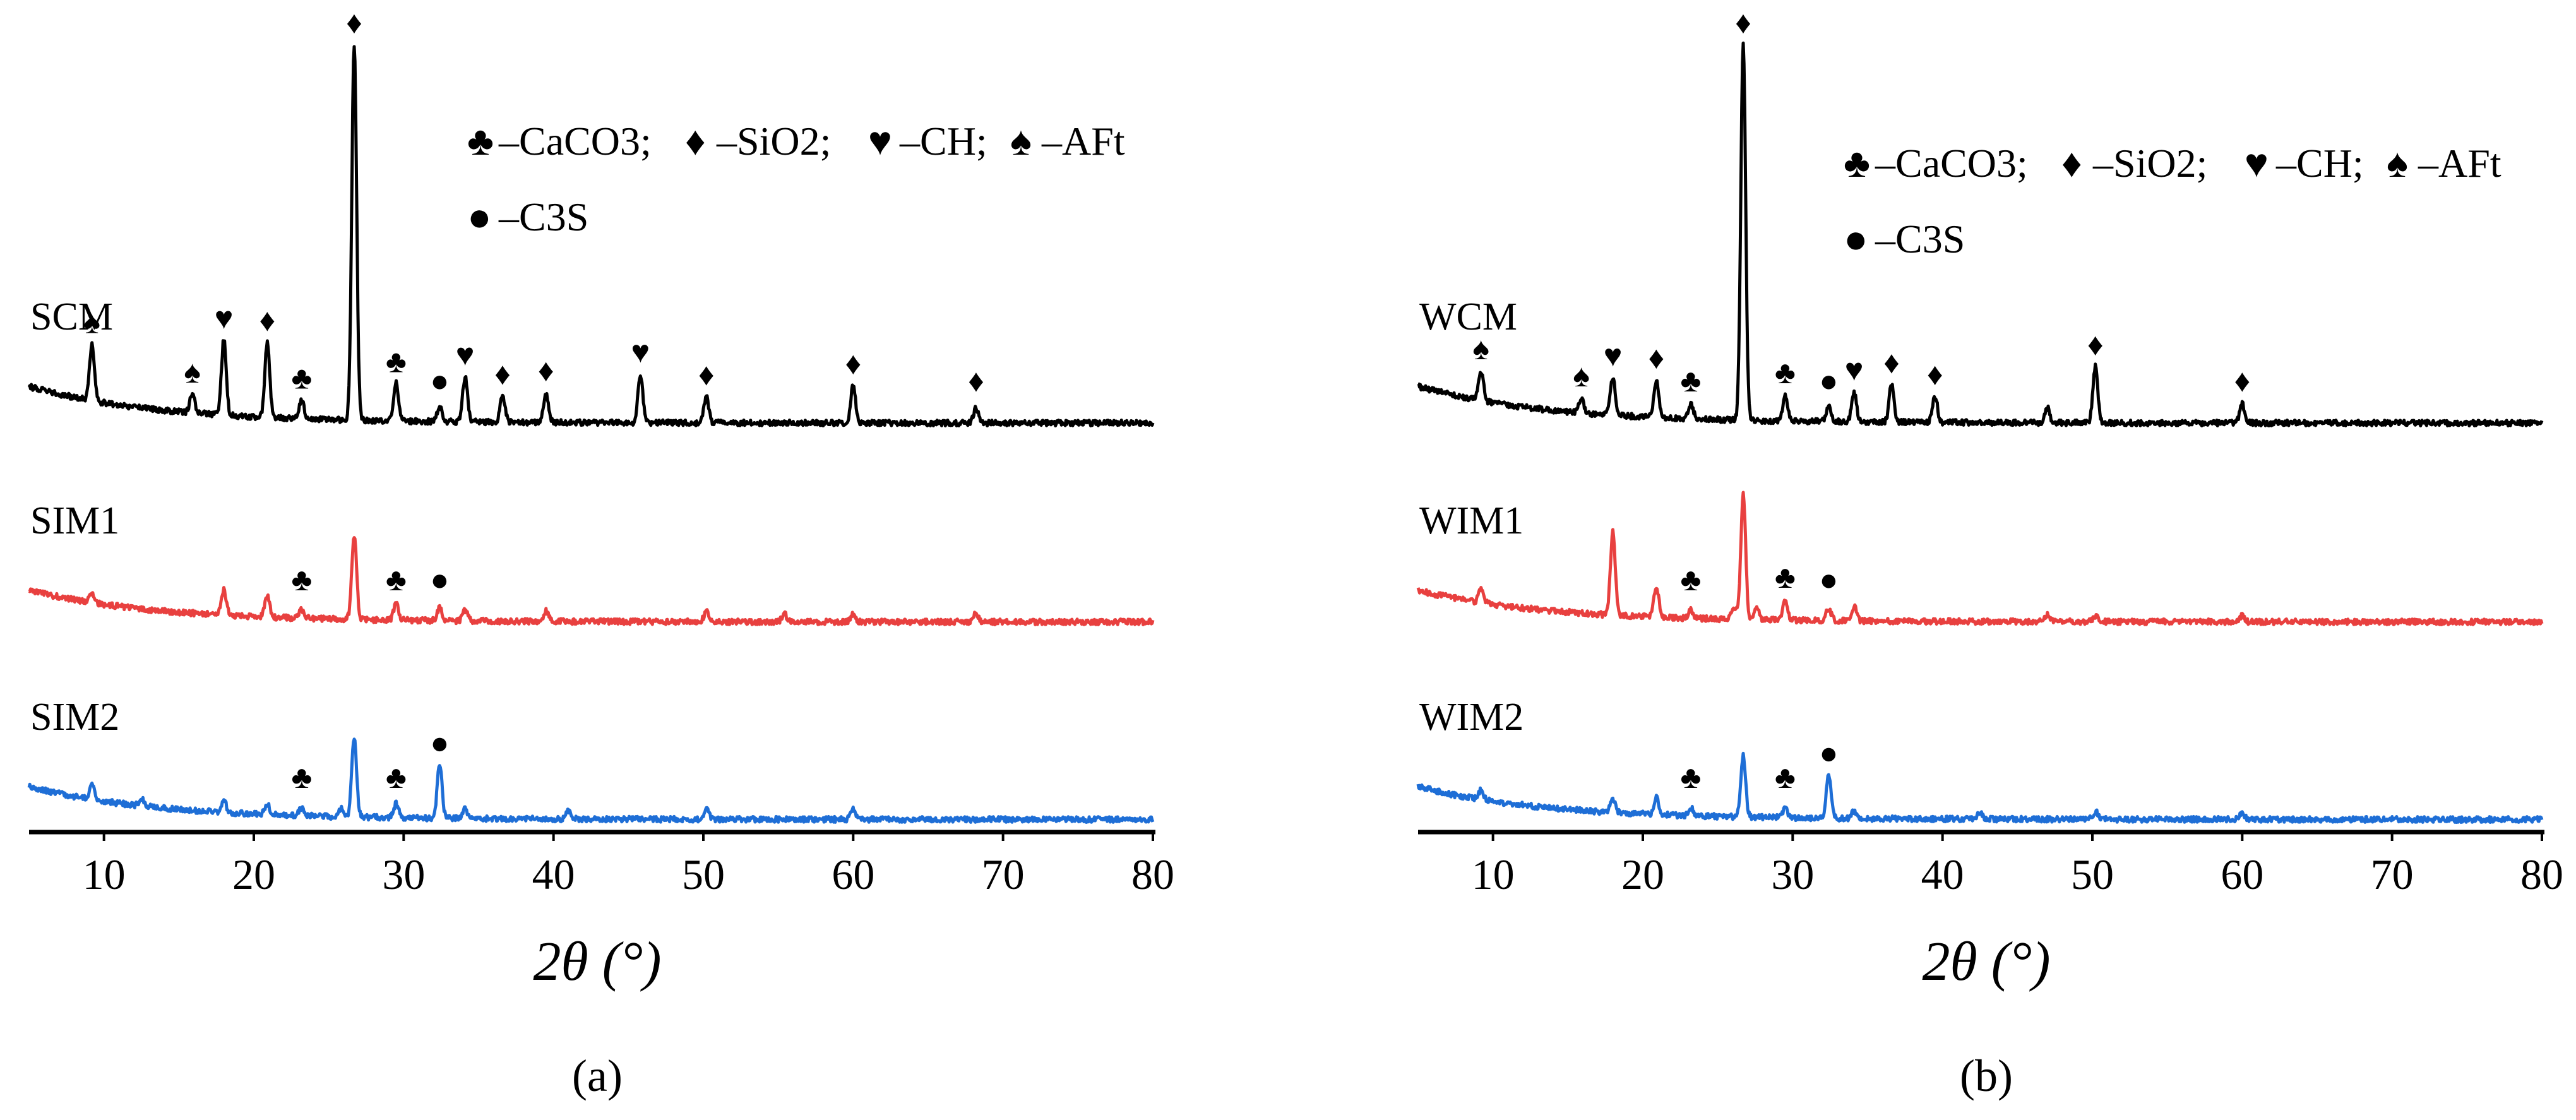 The width and height of the screenshot is (2576, 1120). What do you see at coordinates (1471, 520) in the screenshot?
I see `series-label: WIM1` at bounding box center [1471, 520].